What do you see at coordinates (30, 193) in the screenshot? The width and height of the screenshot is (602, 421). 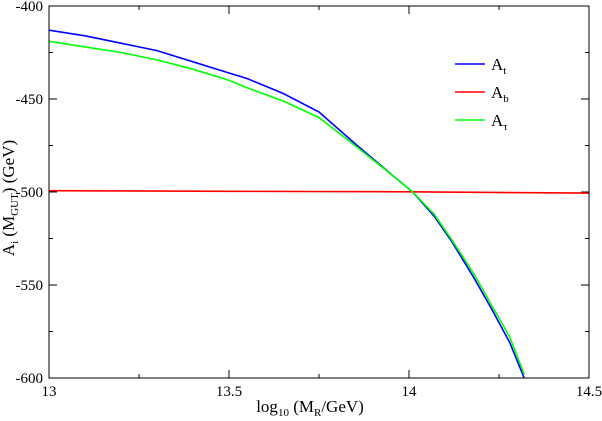 I see `y-tick-label: -500` at bounding box center [30, 193].